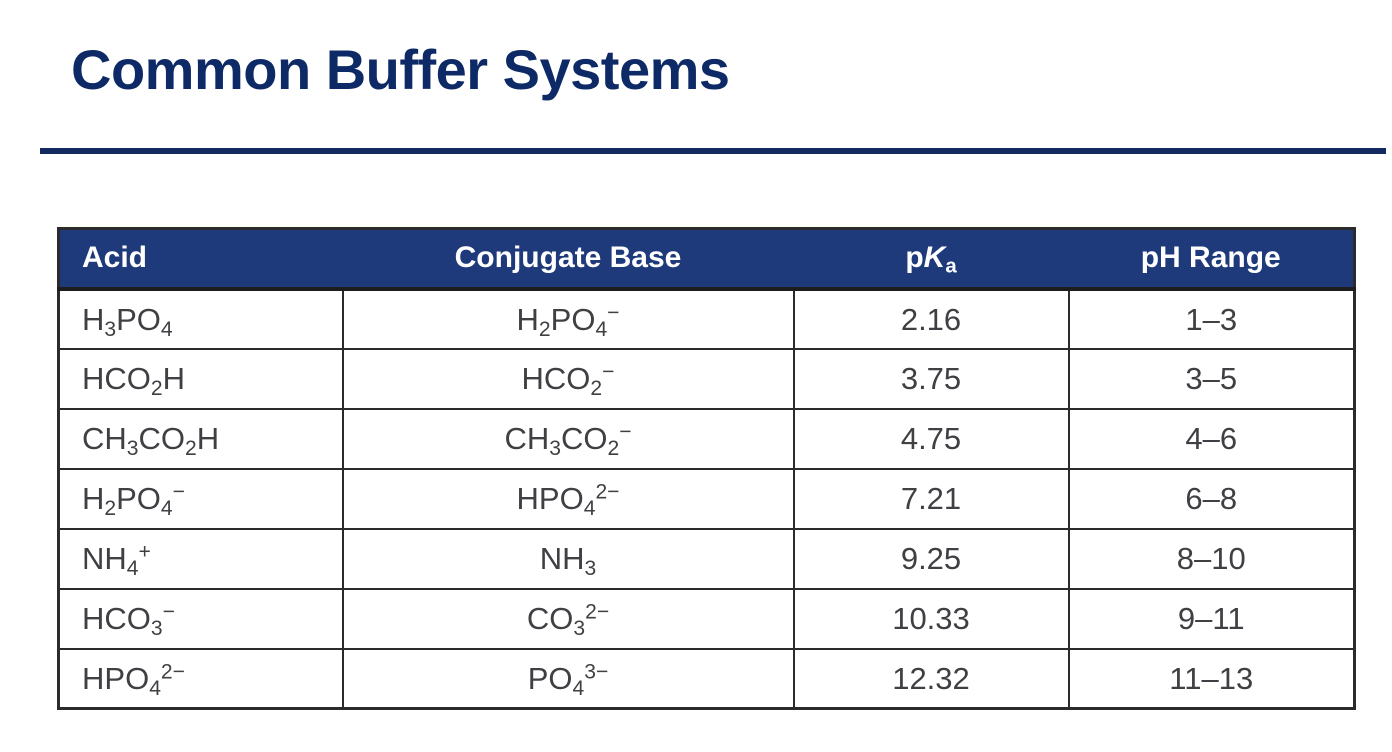 The image size is (1392, 752). I want to click on cell-ph_range: 1–3, so click(1211, 318).